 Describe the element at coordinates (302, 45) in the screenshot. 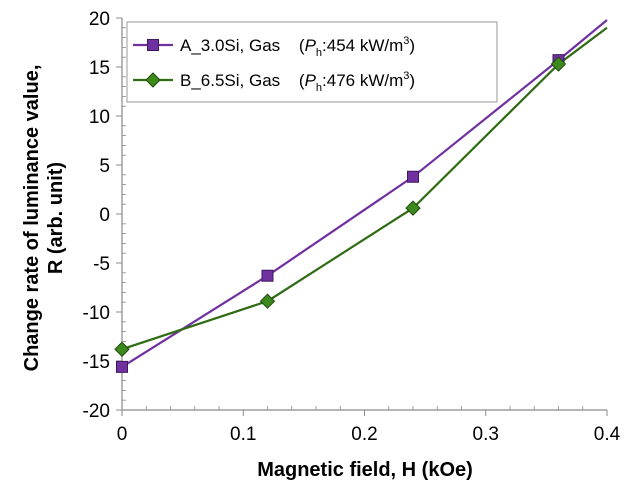

I see `legend-open-a: (` at that location.